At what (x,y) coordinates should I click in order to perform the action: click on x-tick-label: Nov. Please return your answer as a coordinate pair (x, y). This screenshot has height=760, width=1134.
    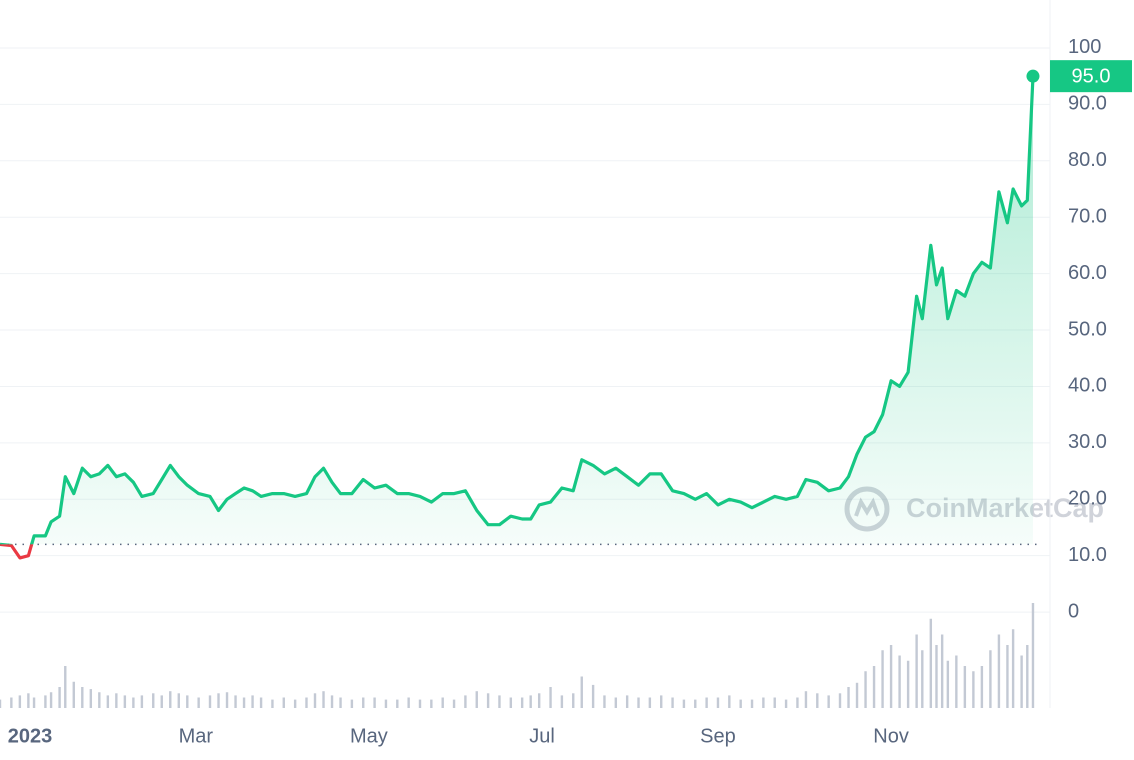
    Looking at the image, I should click on (891, 736).